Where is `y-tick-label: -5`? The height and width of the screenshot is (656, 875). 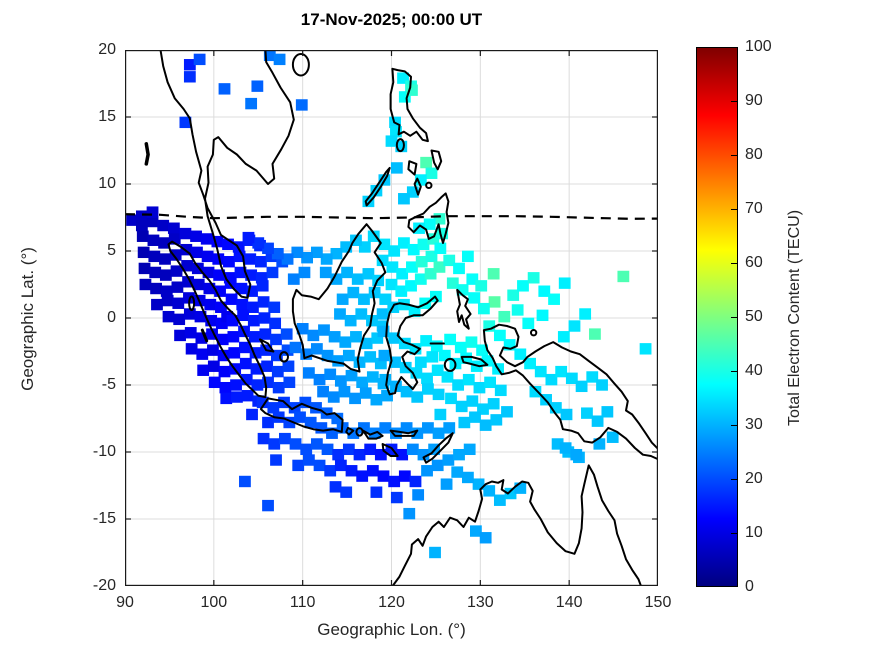 y-tick-label: -5 is located at coordinates (108, 384).